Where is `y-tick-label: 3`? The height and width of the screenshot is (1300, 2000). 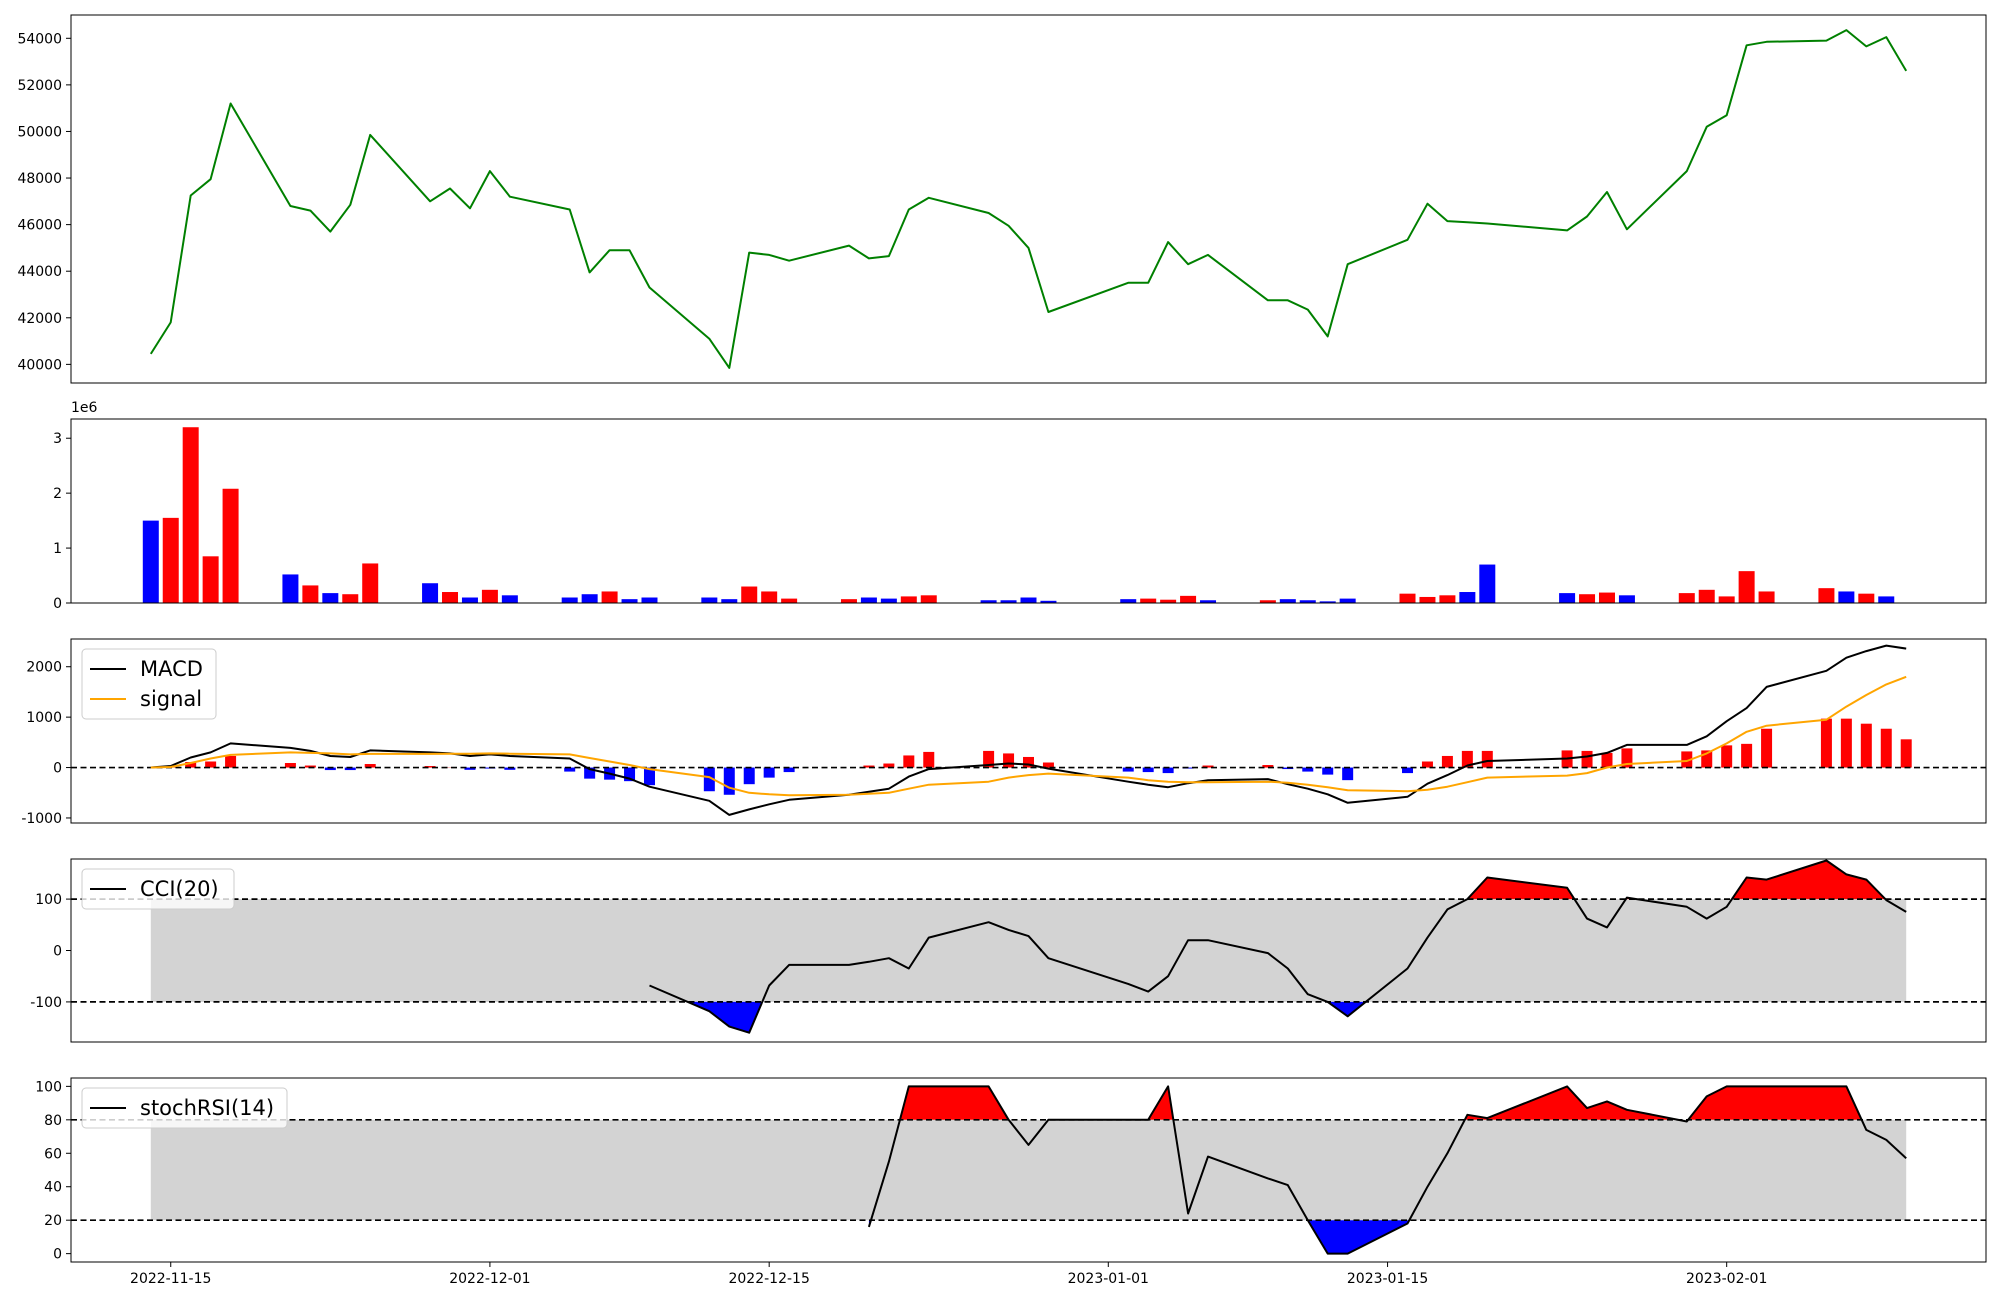 y-tick-label: 3 is located at coordinates (57, 439).